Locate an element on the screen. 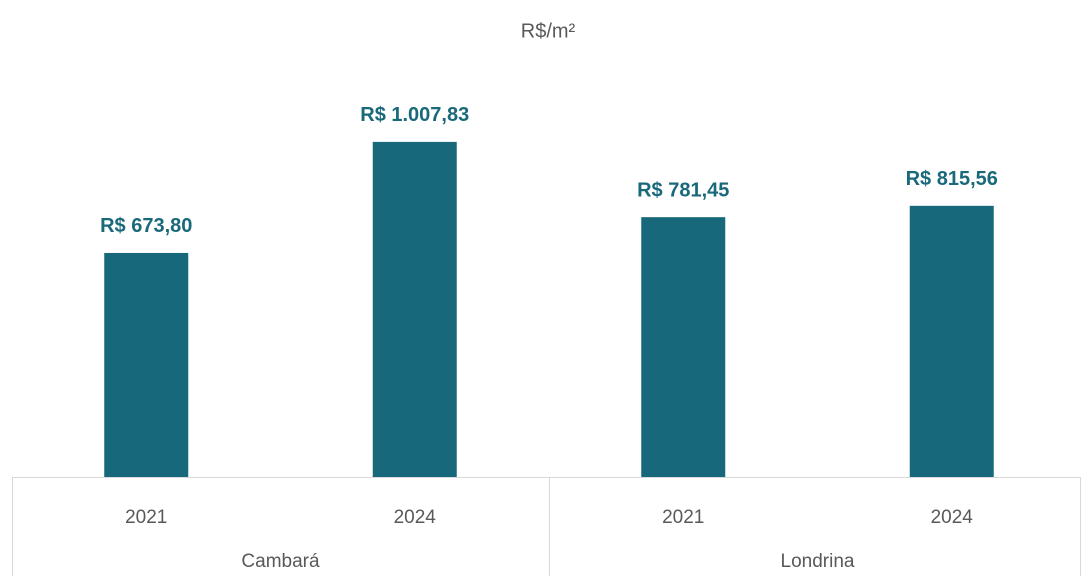  chart-title: R$/m² is located at coordinates (548, 31).